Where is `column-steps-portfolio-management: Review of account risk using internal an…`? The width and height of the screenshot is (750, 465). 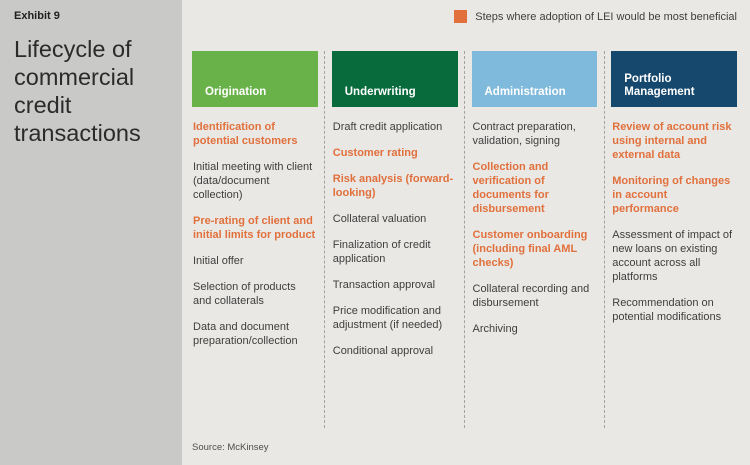 column-steps-portfolio-management: Review of account risk using internal an… is located at coordinates (674, 215).